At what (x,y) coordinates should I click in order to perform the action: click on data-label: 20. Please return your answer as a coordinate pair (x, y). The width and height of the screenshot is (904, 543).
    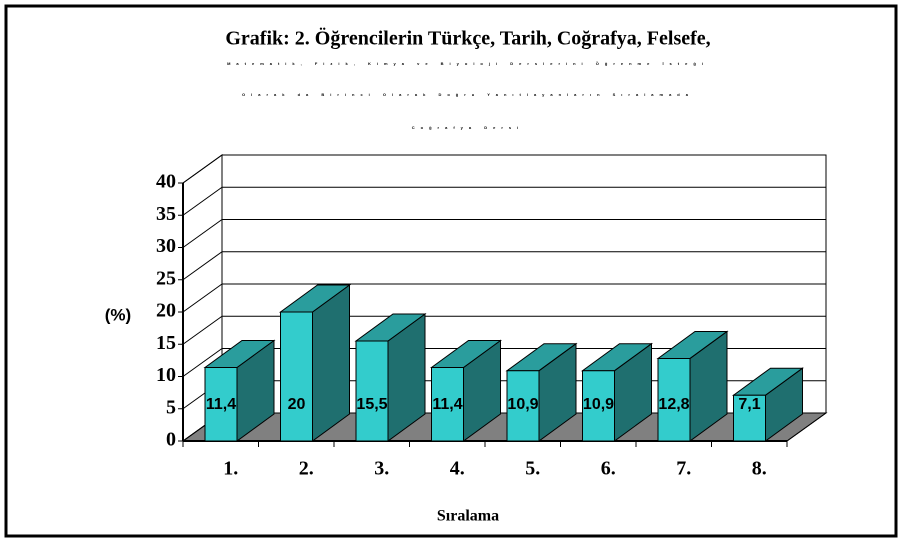
    Looking at the image, I should click on (297, 404).